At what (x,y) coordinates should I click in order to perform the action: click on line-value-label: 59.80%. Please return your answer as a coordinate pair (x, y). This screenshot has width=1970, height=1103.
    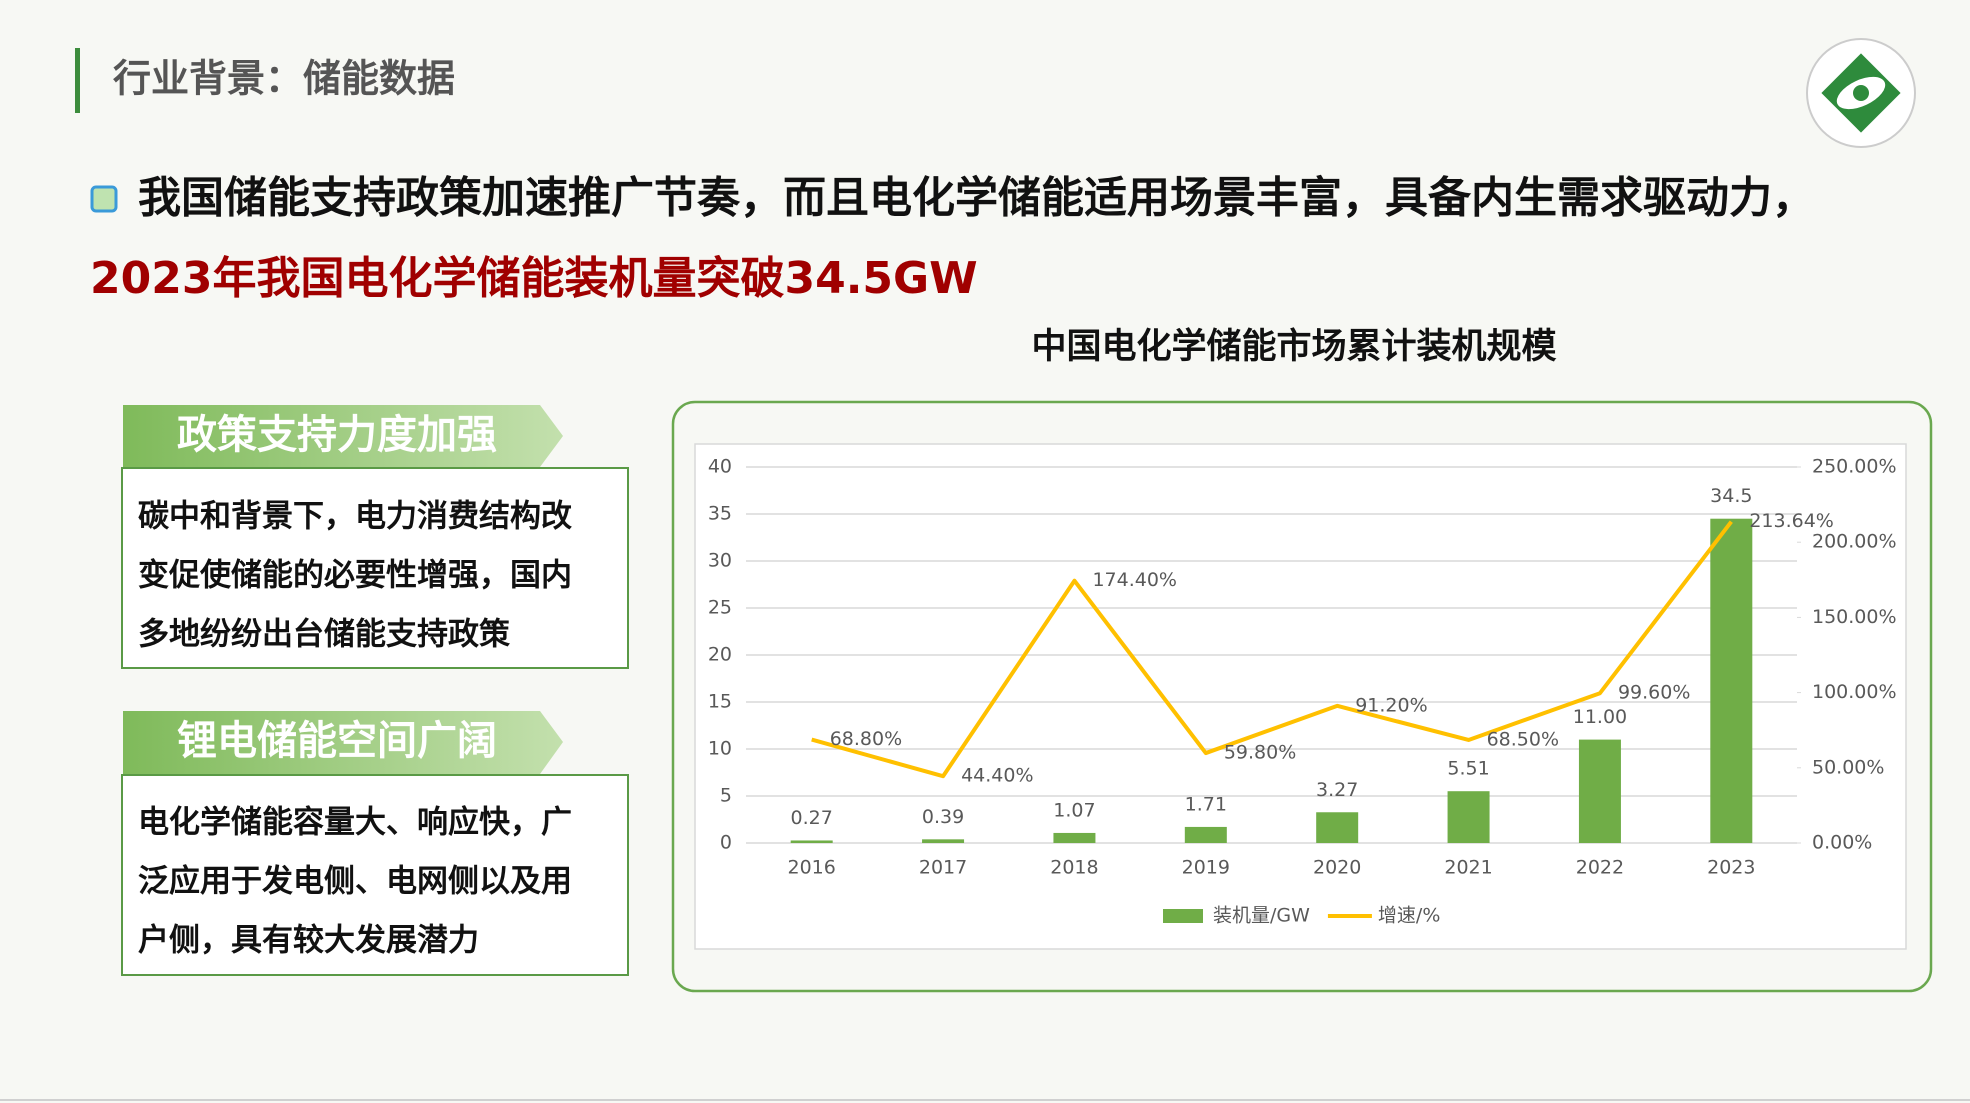
    Looking at the image, I should click on (1260, 753).